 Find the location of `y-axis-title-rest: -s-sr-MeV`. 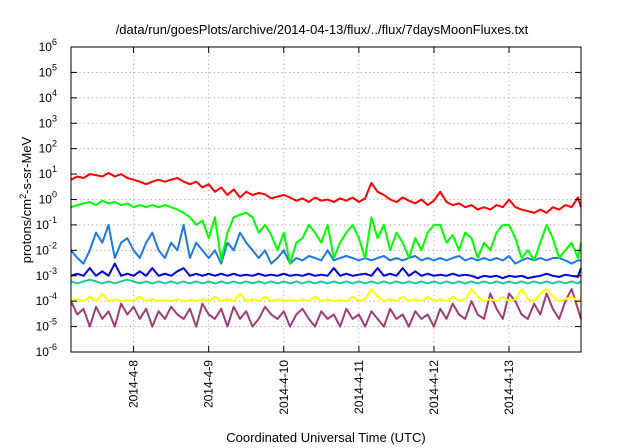

y-axis-title-rest: -s-sr-MeV is located at coordinates (26, 164).